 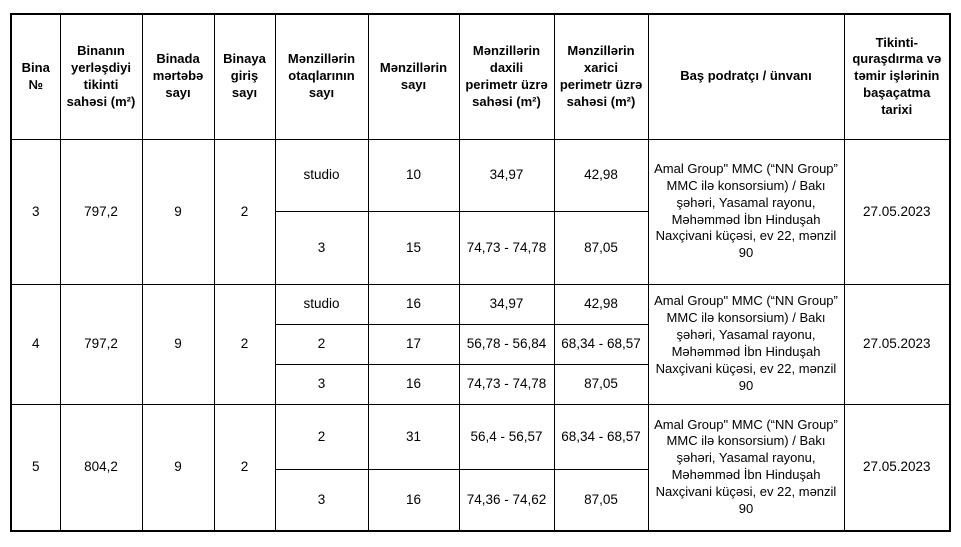 What do you see at coordinates (413, 76) in the screenshot?
I see `col-header-menzil-sayi: Mənzillərin sayı` at bounding box center [413, 76].